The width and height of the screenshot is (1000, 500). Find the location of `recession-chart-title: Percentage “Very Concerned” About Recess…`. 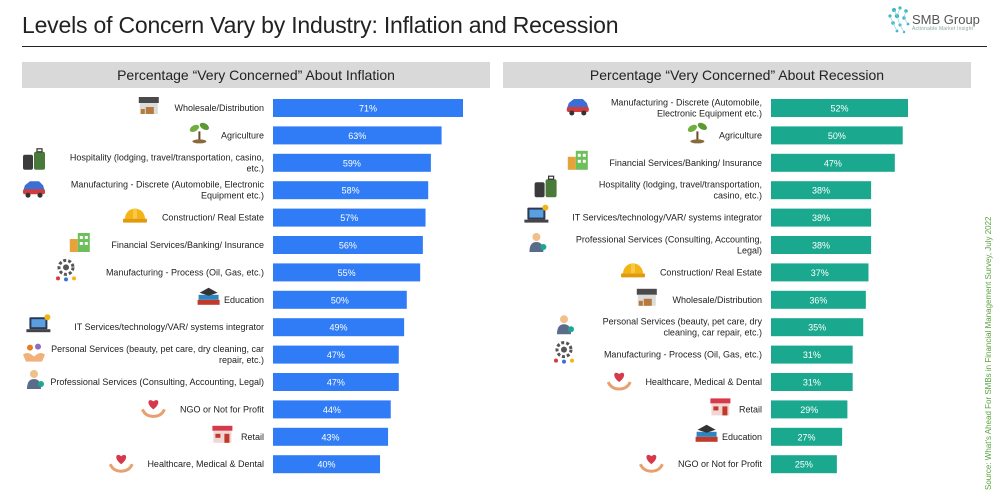

recession-chart-title: Percentage “Very Concerned” About Recess… is located at coordinates (737, 75).